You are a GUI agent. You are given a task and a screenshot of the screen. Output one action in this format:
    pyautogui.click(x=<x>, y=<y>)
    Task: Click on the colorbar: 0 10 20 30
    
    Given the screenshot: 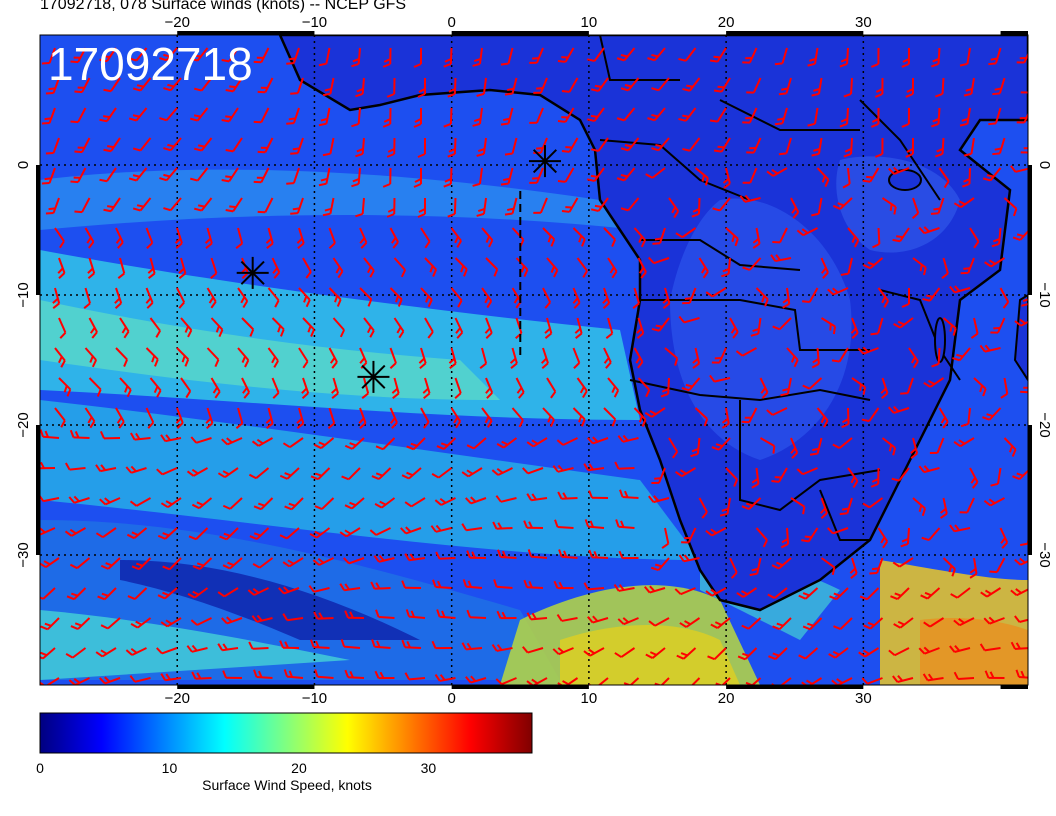 What is the action you would take?
    pyautogui.click(x=284, y=744)
    